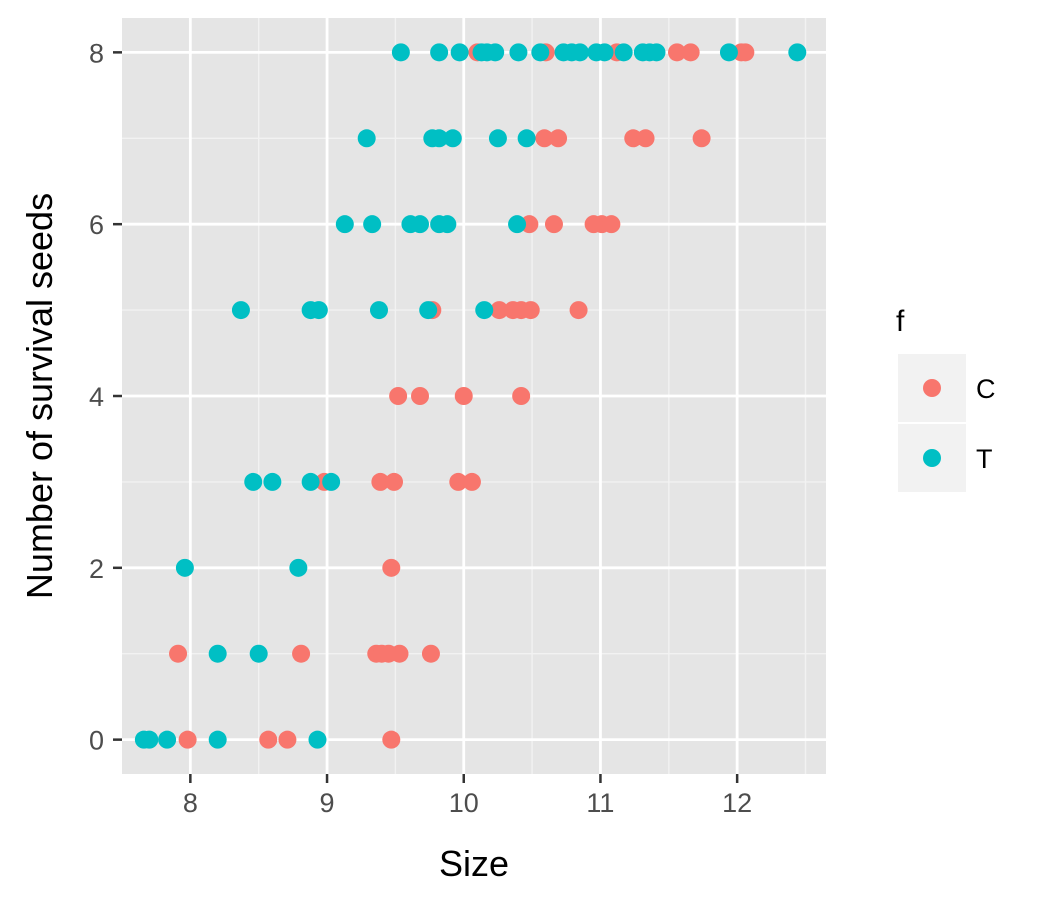 This screenshot has width=1050, height=900. What do you see at coordinates (96, 225) in the screenshot?
I see `y-tick-label: 6` at bounding box center [96, 225].